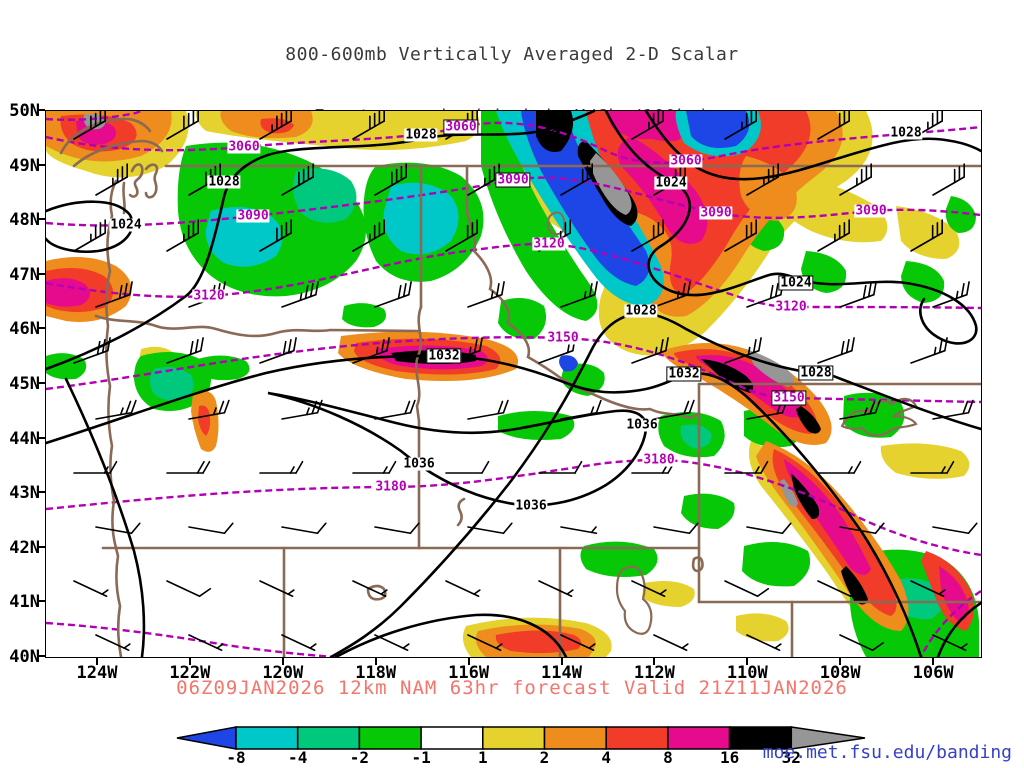 The height and width of the screenshot is (768, 1024). What do you see at coordinates (451, 635) in the screenshot?
I see `mslp-contour-bottom` at bounding box center [451, 635].